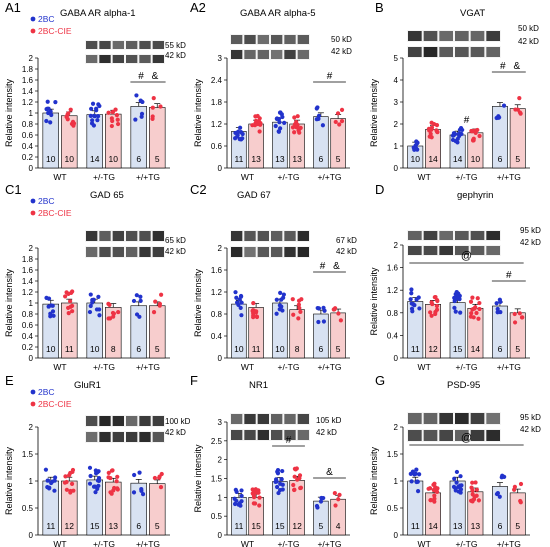 The height and width of the screenshot is (547, 550). I want to click on n-label: 10, so click(51, 349).